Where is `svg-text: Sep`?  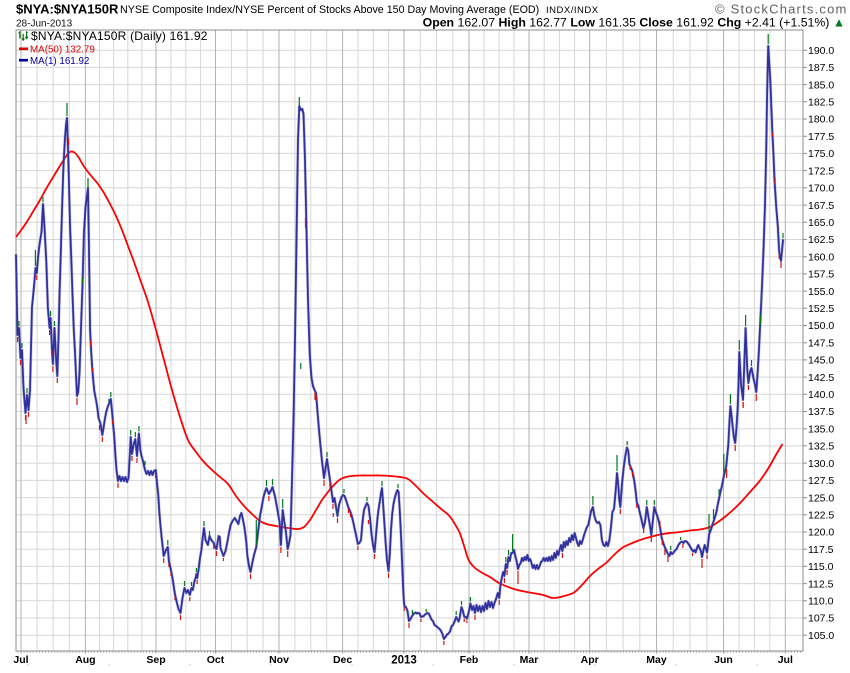 svg-text: Sep is located at coordinates (155, 660).